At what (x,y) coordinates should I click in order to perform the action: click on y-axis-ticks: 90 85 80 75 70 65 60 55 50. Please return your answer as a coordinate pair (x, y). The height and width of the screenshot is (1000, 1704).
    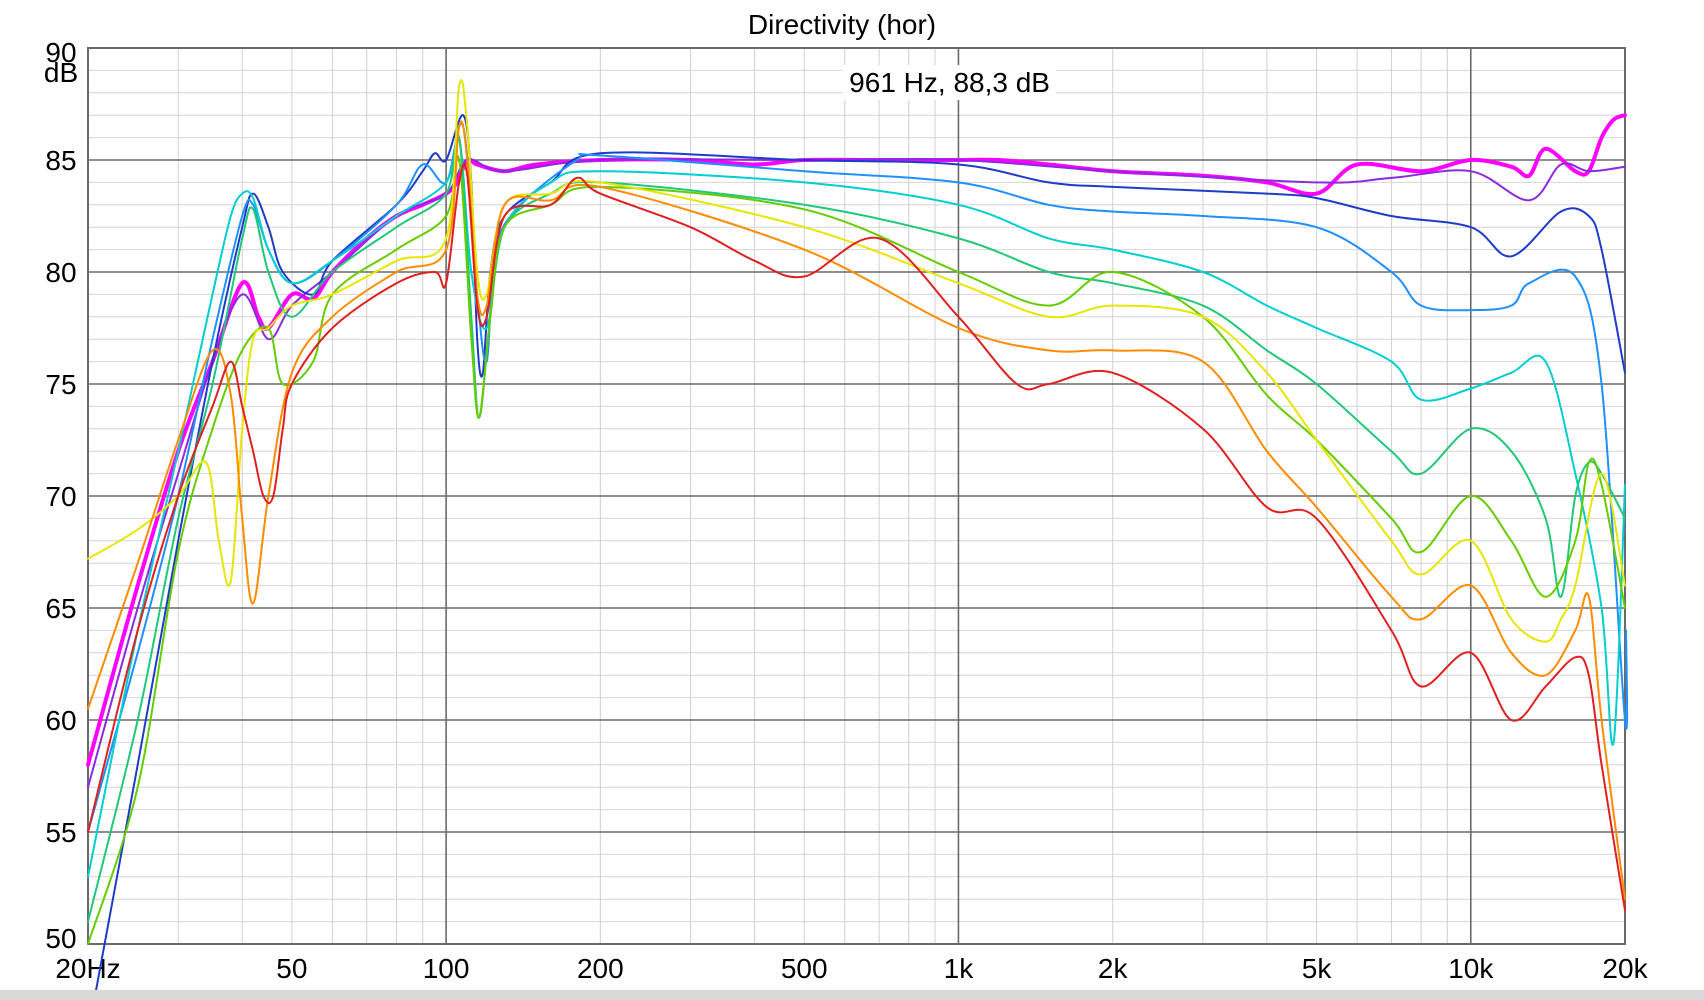
    Looking at the image, I should click on (60, 495).